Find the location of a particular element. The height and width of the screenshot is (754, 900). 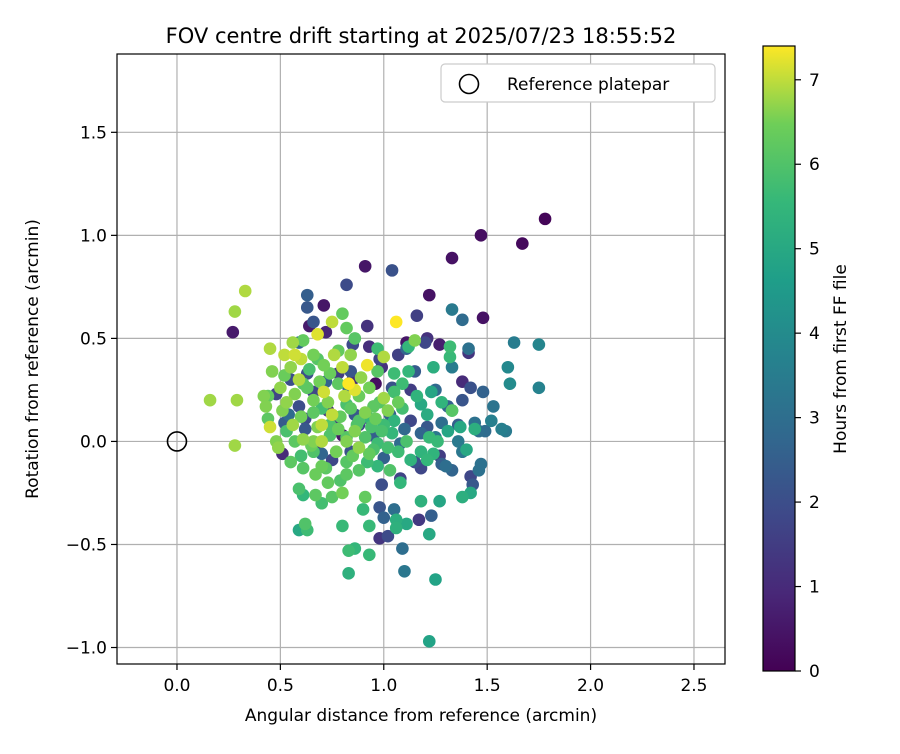

x-tick-label: 0.5 is located at coordinates (280, 686).